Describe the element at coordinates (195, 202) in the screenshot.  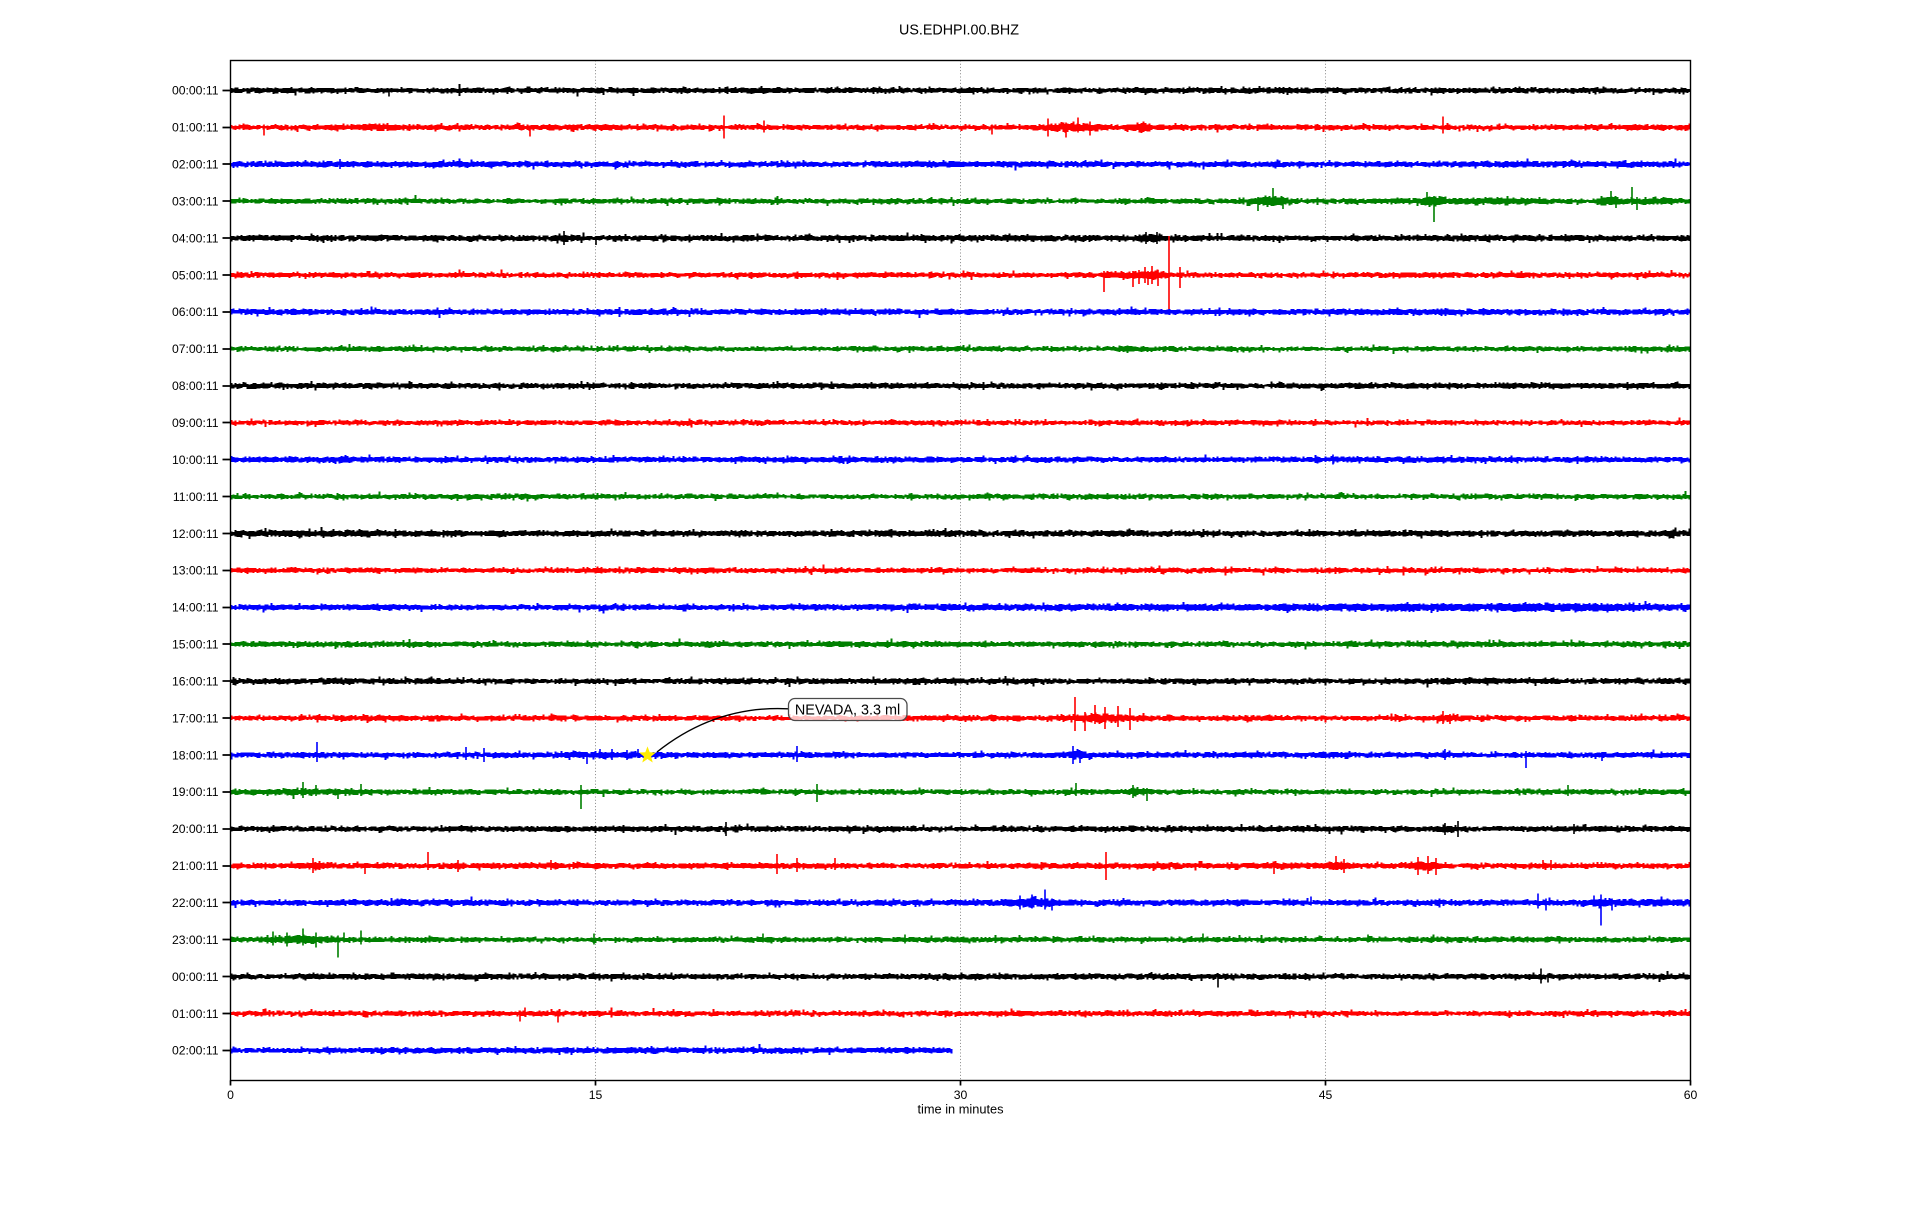
I see `svg-text: 03:00:11` at that location.